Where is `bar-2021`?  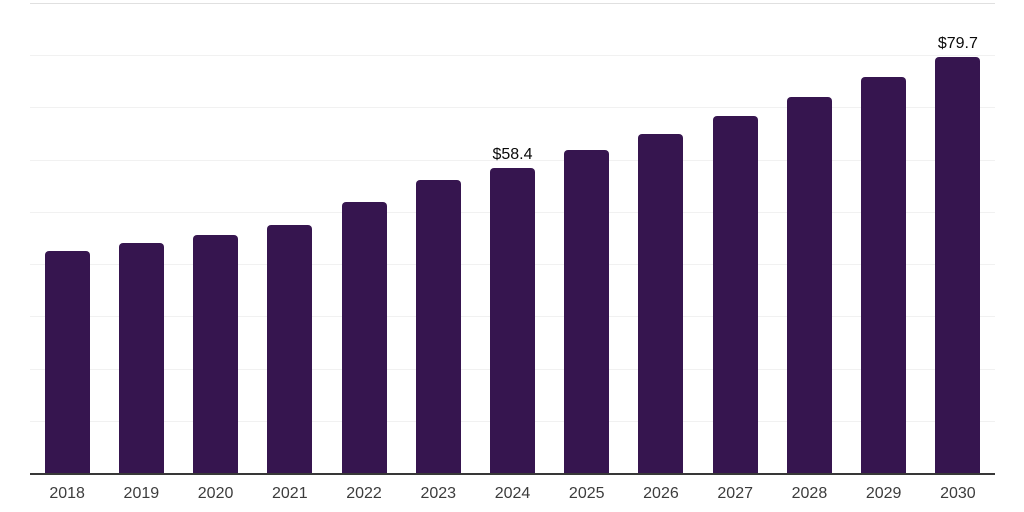
bar-2021 is located at coordinates (290, 348).